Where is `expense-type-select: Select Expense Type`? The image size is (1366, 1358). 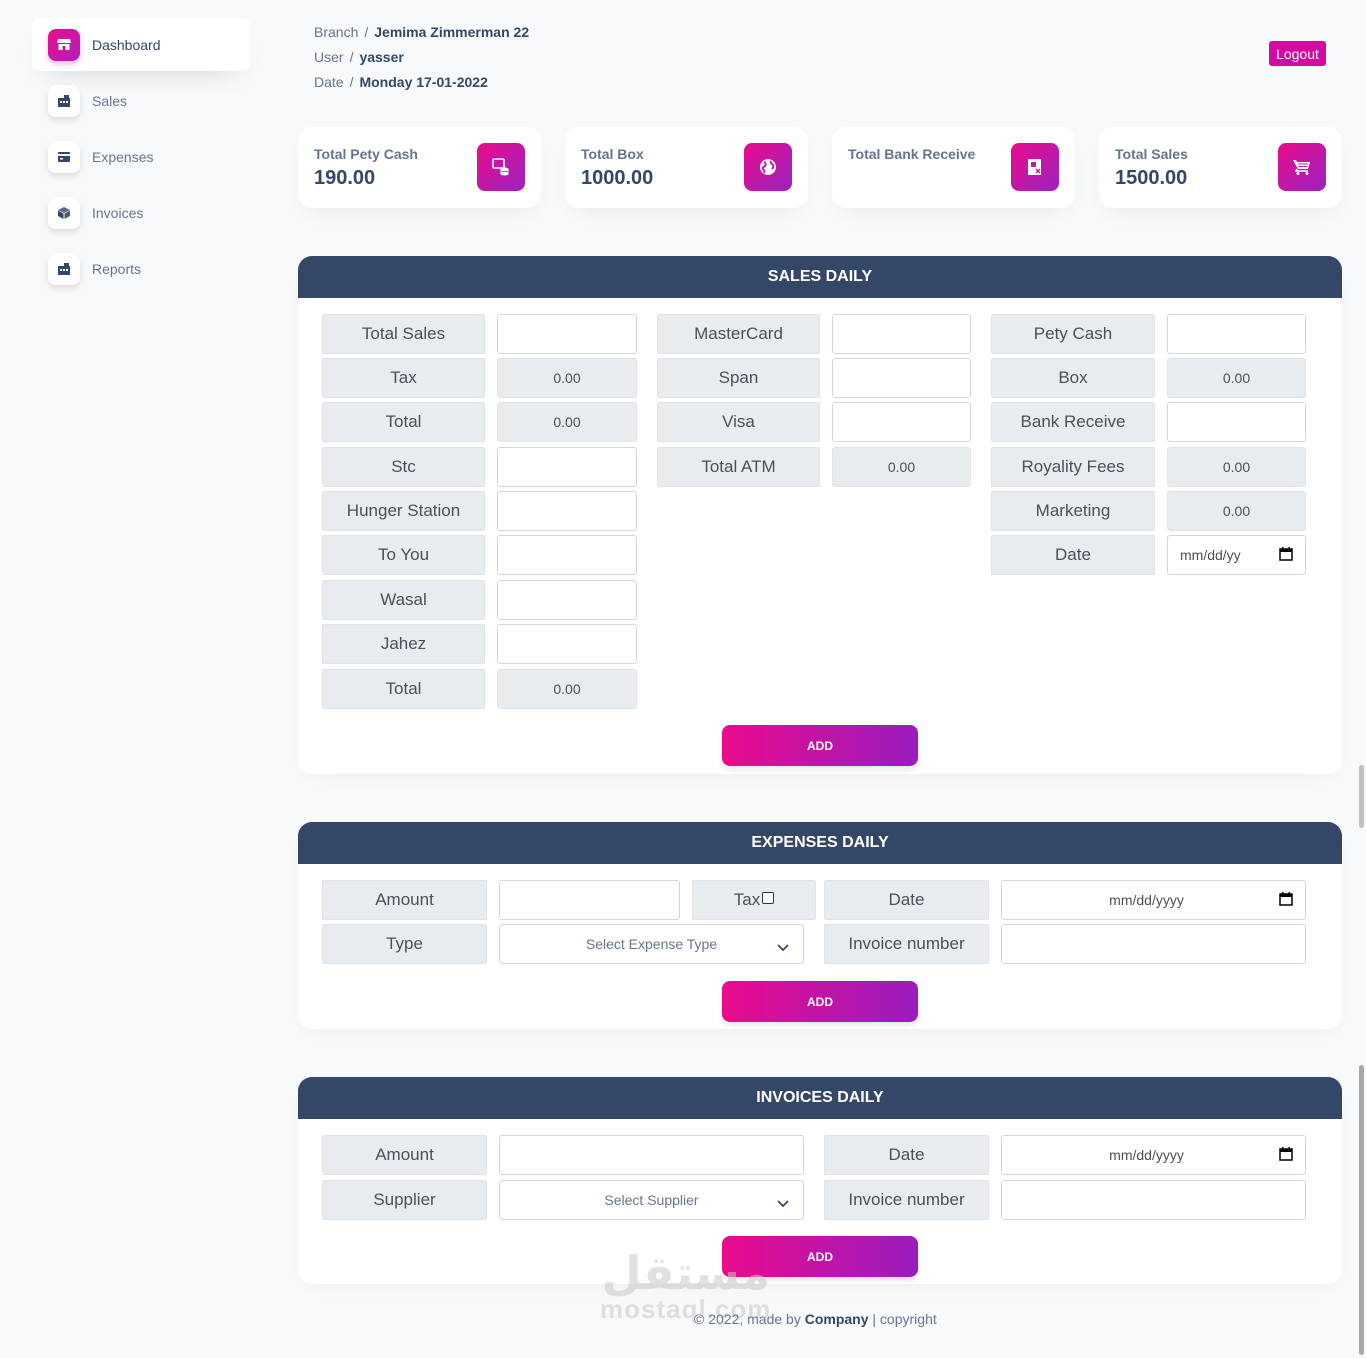
expense-type-select: Select Expense Type is located at coordinates (651, 944).